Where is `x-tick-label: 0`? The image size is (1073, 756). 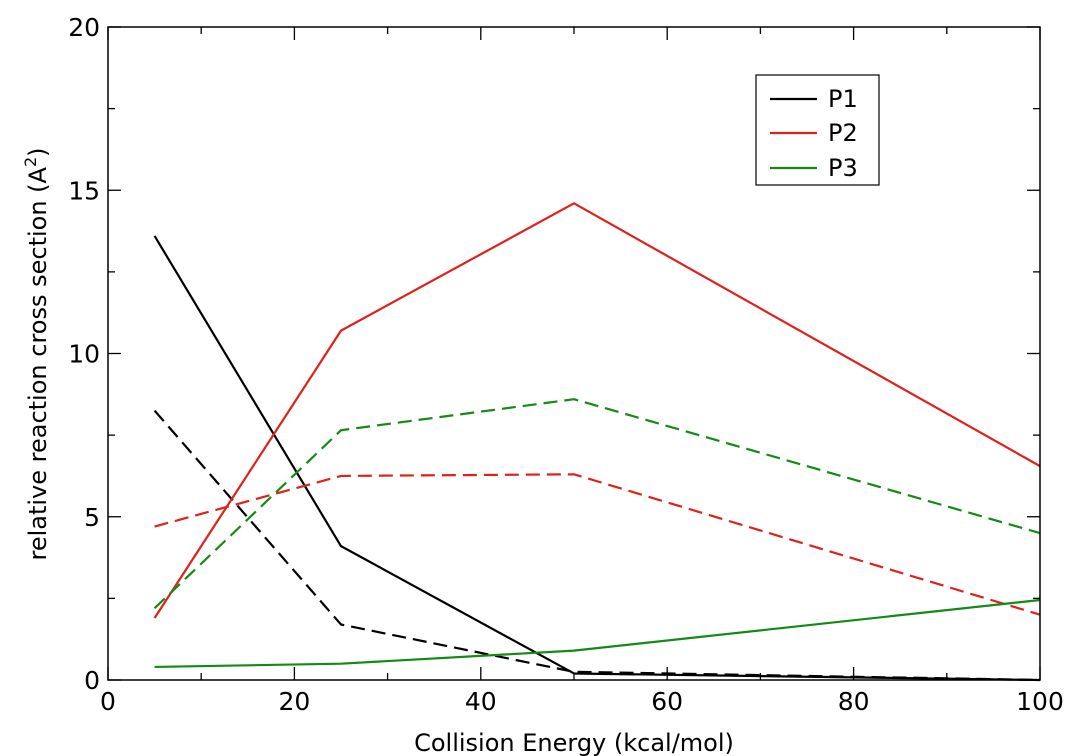
x-tick-label: 0 is located at coordinates (108, 701).